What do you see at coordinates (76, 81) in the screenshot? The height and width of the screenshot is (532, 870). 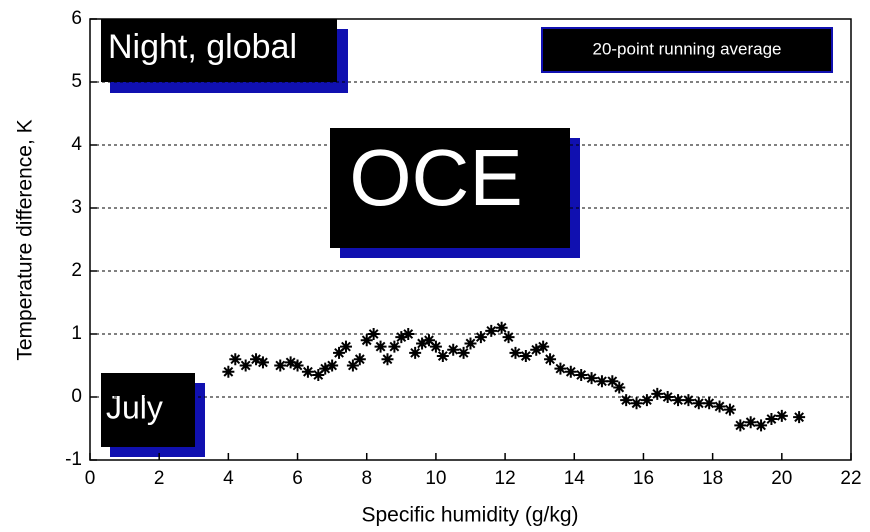 I see `y-tick-label: 5` at bounding box center [76, 81].